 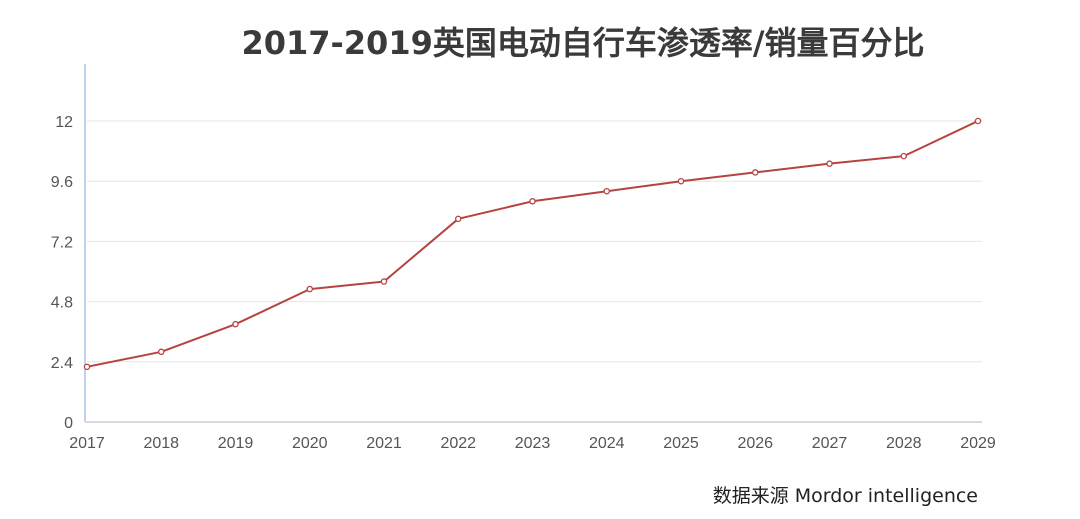 What do you see at coordinates (978, 443) in the screenshot?
I see `x-tick-label: 2029` at bounding box center [978, 443].